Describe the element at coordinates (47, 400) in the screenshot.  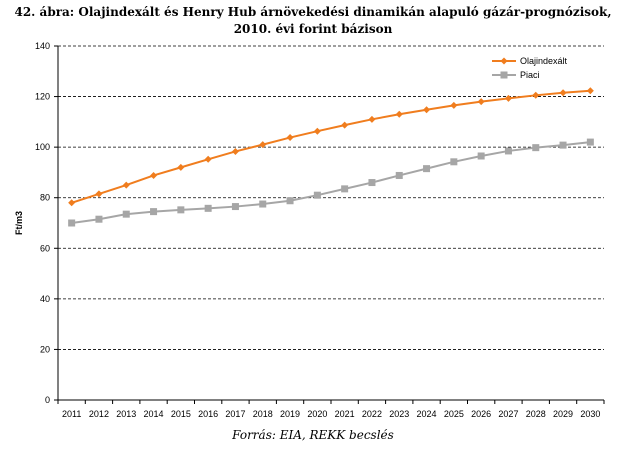
I see `y-tick-label: 0` at that location.